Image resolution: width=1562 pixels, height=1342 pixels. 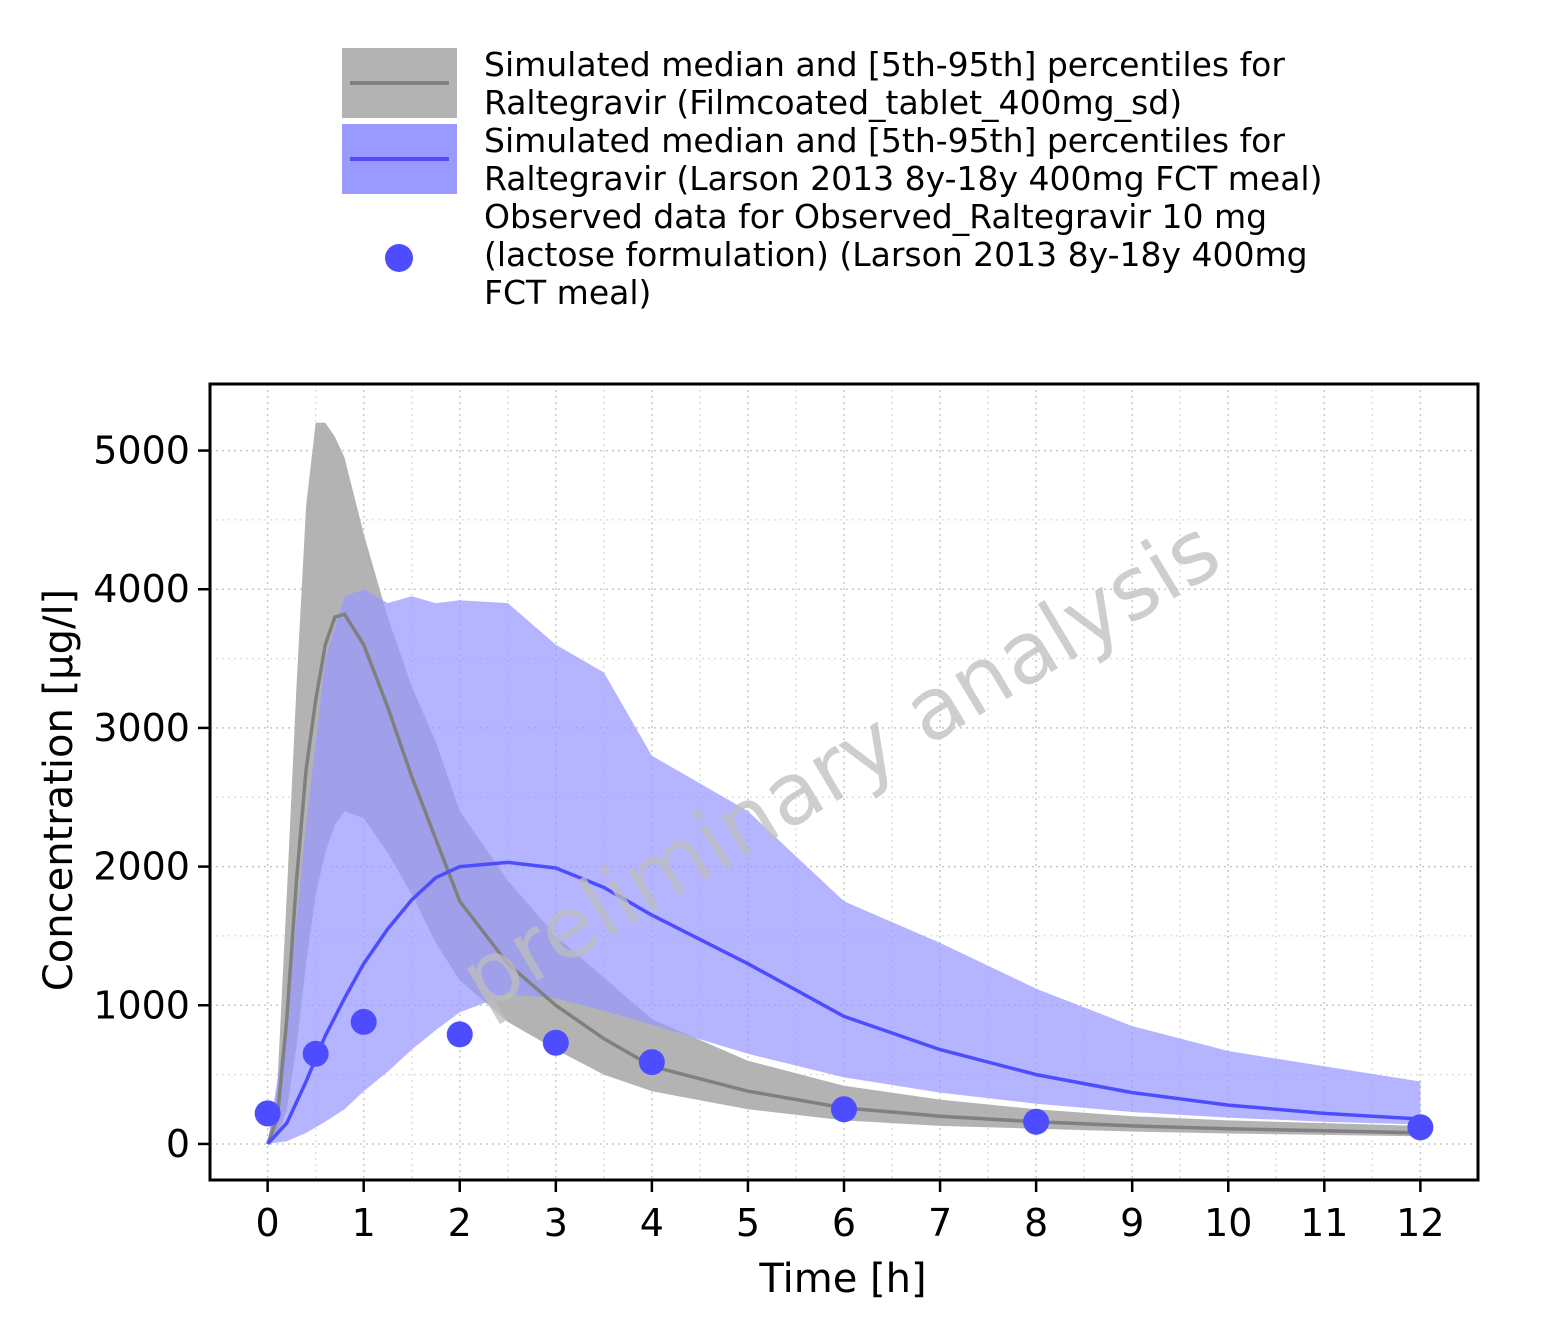 I want to click on legend-label-observed-line3: FCT meal), so click(x=567, y=292).